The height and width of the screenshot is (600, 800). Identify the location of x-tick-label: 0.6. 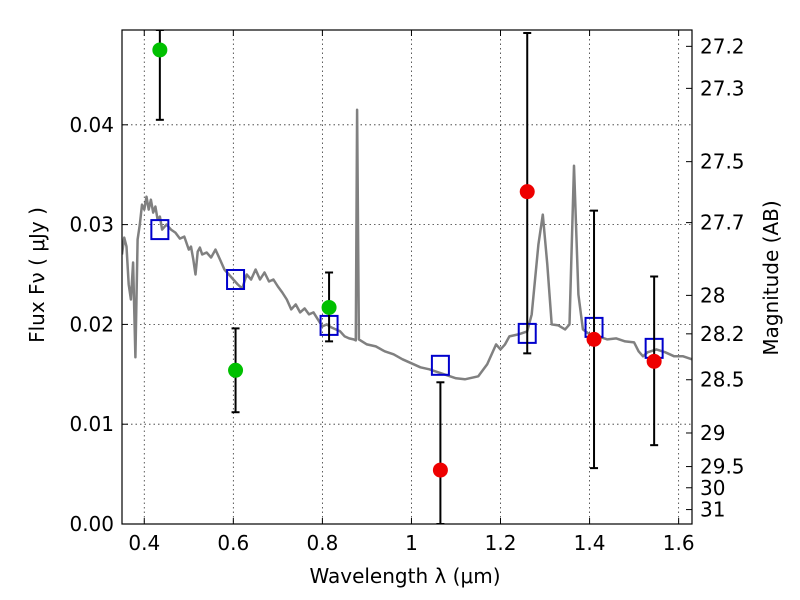
(233, 543).